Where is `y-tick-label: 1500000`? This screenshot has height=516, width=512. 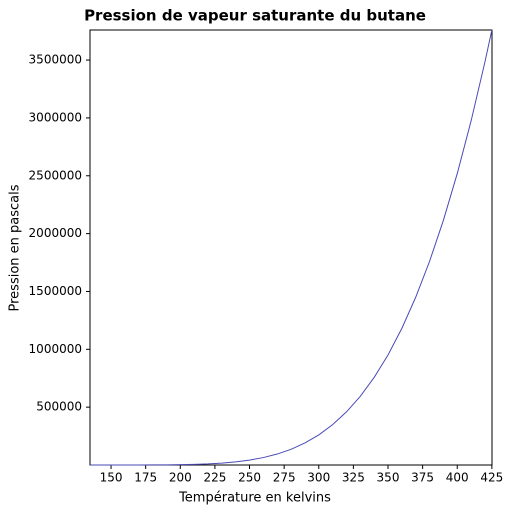 y-tick-label: 1500000 is located at coordinates (55, 291).